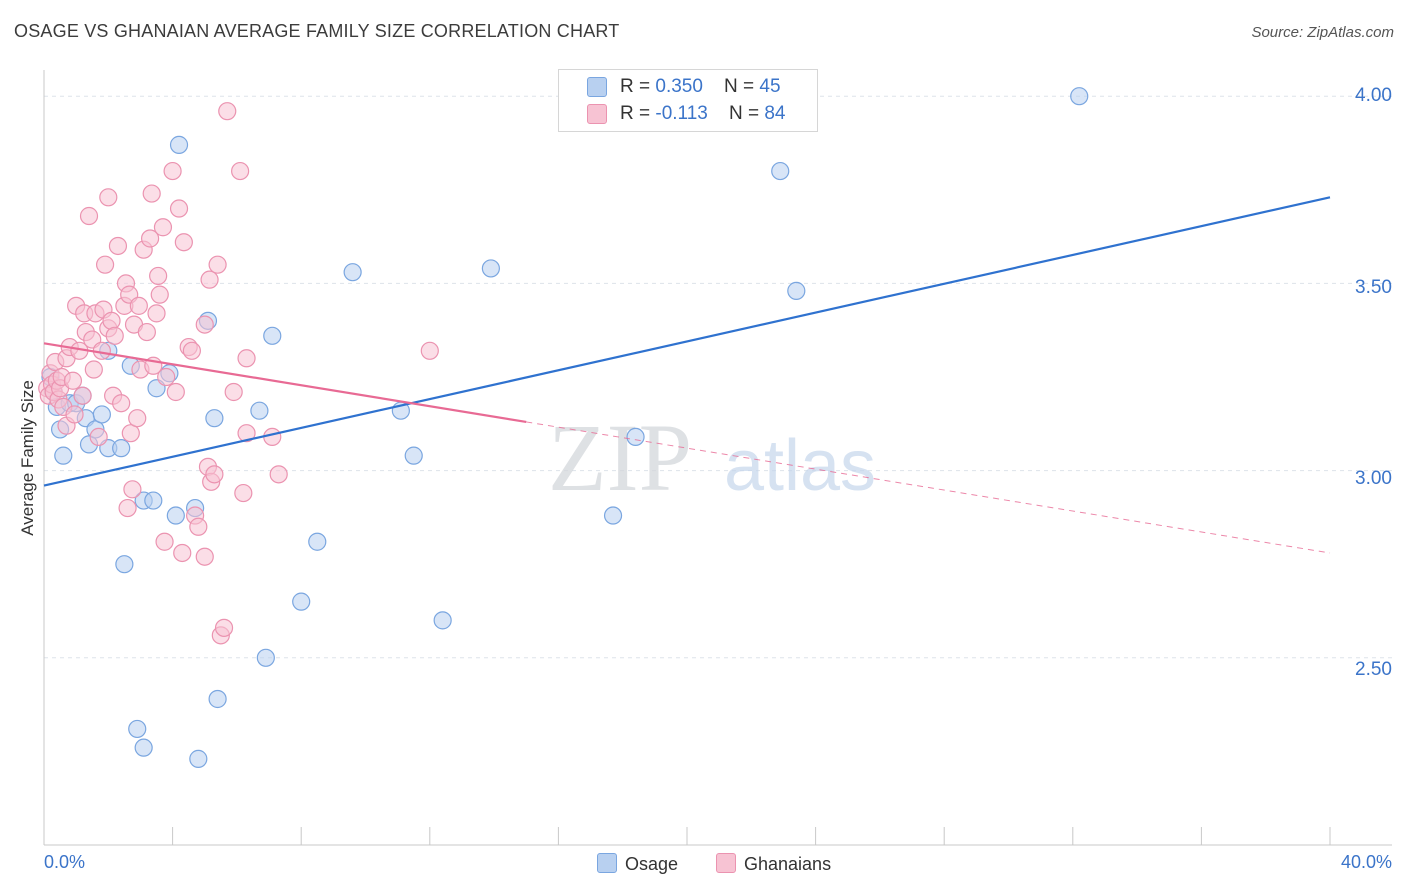 This screenshot has height=892, width=1406. What do you see at coordinates (638, 86) in the screenshot?
I see `osage-r-label: R =` at bounding box center [638, 86].